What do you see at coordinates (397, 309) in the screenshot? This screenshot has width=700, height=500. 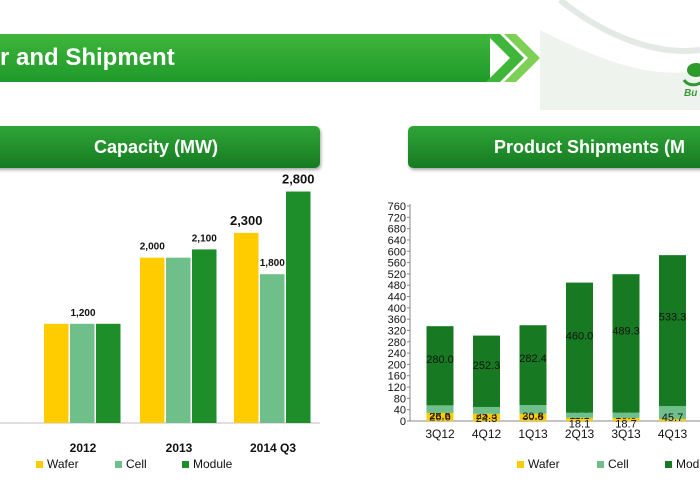 I see `shipments-y-tick-label: 400` at bounding box center [397, 309].